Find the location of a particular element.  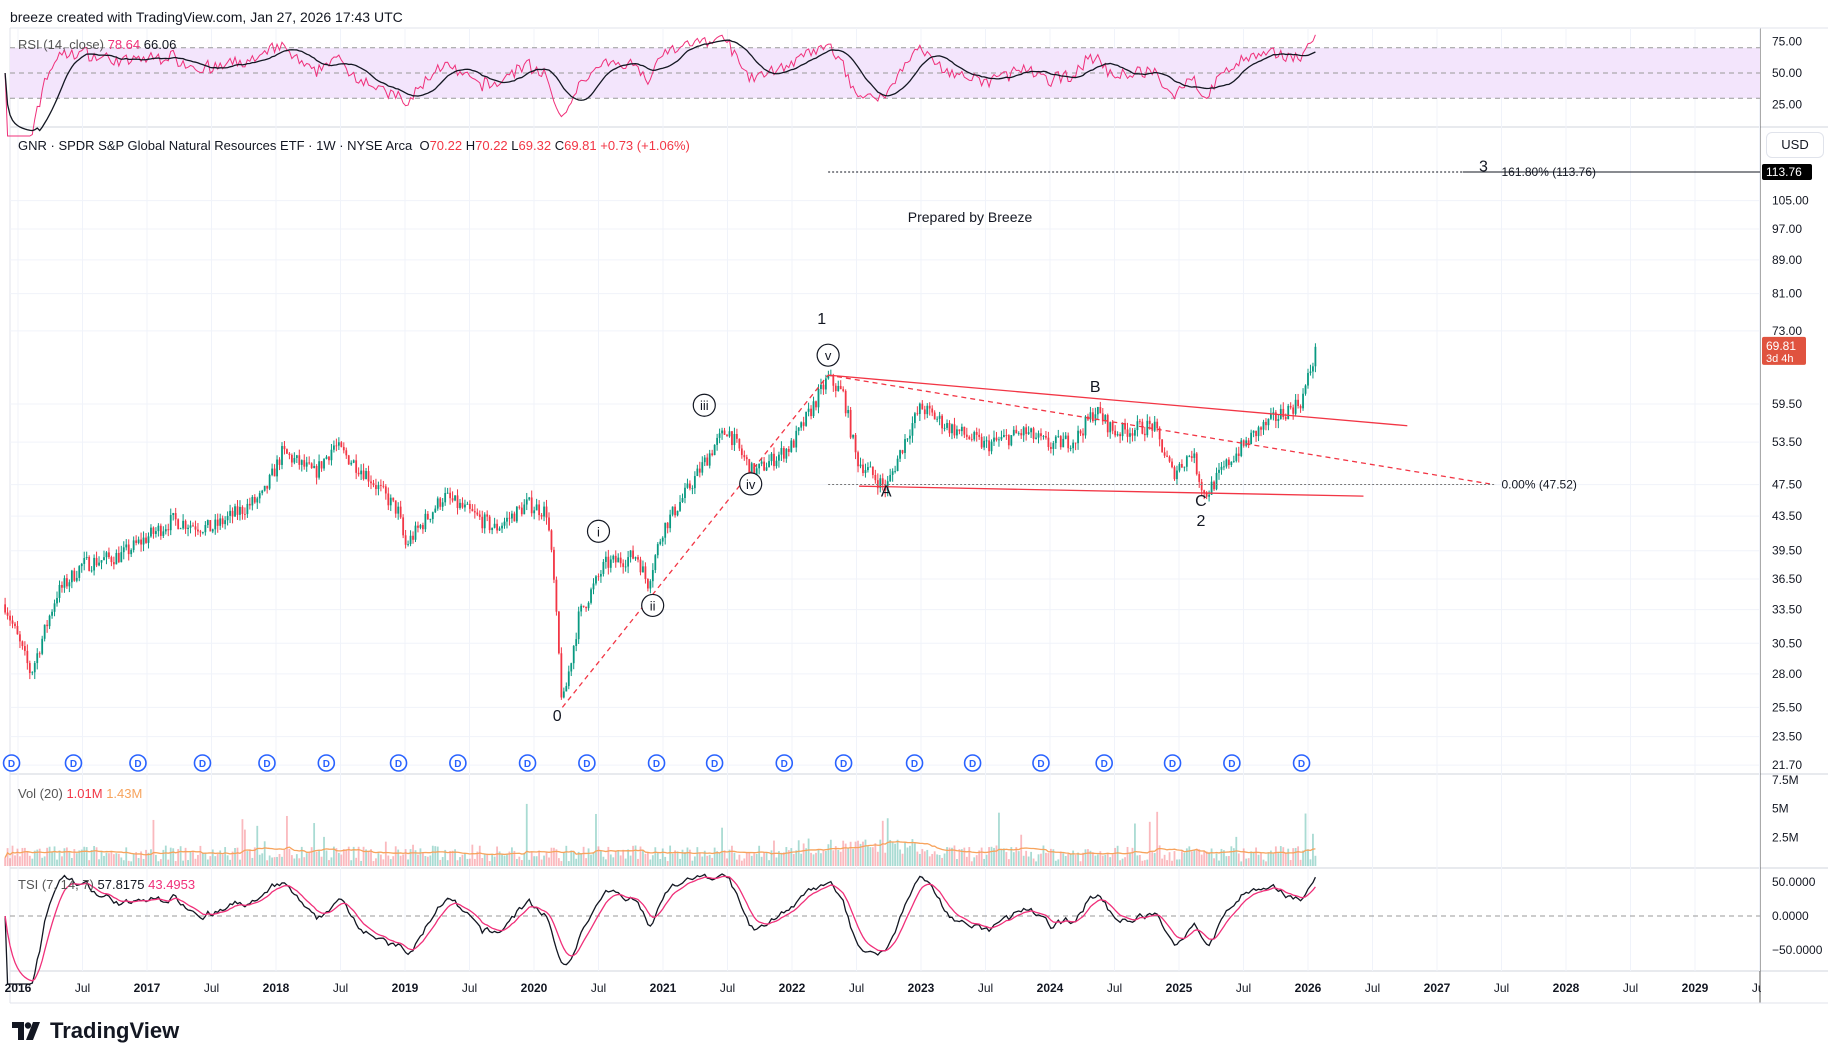

time-axis-label: 2016 is located at coordinates (18, 988).